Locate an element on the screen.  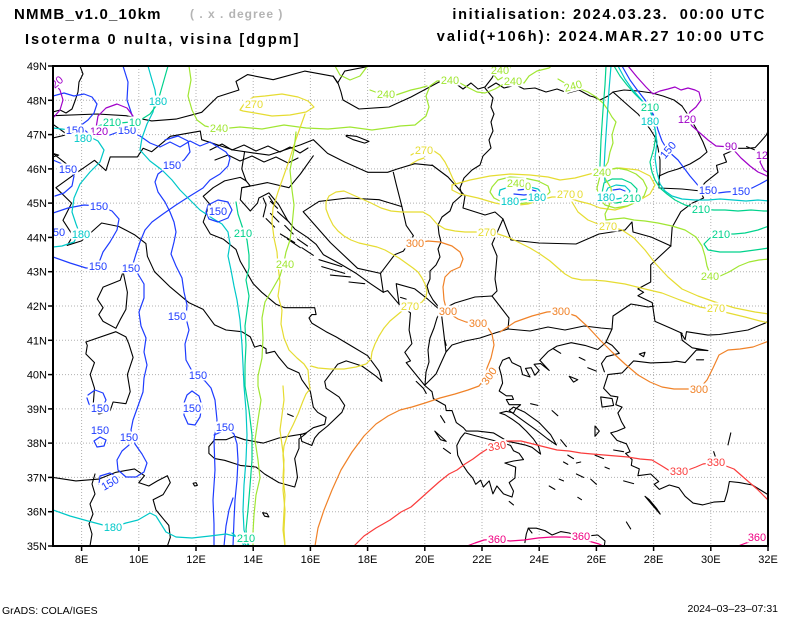
svg-text: 14E is located at coordinates (253, 560).